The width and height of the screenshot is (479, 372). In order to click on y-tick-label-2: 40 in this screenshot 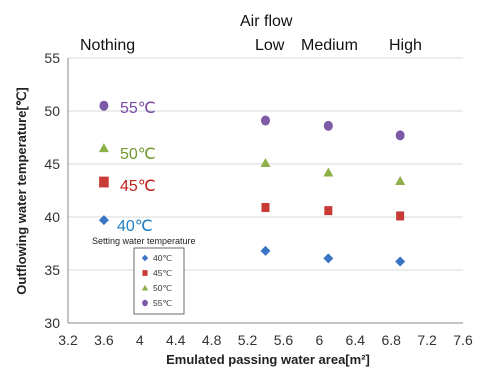, I will do `click(52, 217)`.